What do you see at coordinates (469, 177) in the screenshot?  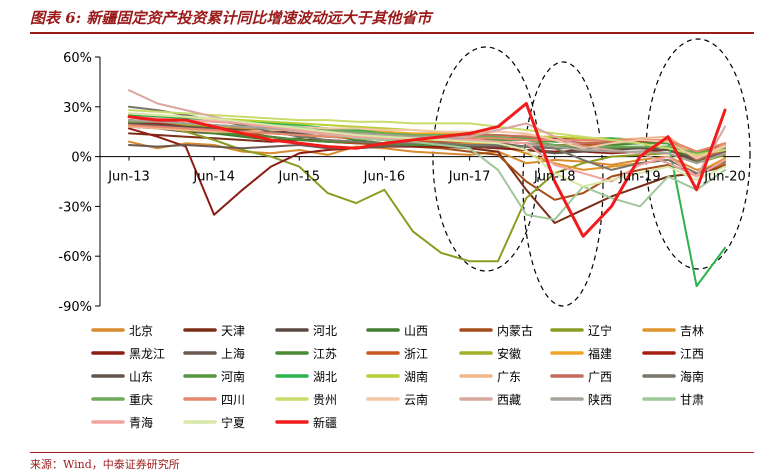 I see `x-tick-label: Jun-17` at bounding box center [469, 177].